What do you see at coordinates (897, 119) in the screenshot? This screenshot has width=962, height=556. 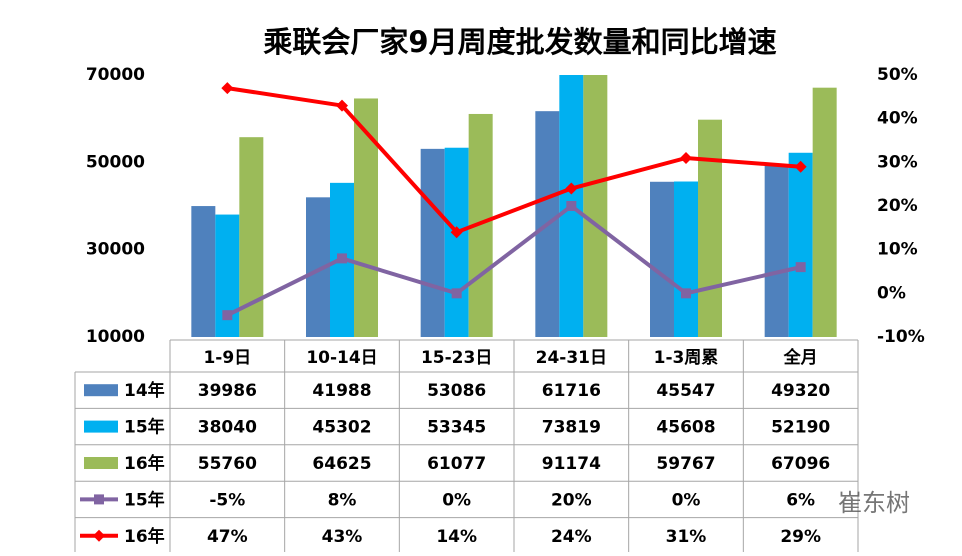 I see `y2-tick-label: 40%` at bounding box center [897, 119].